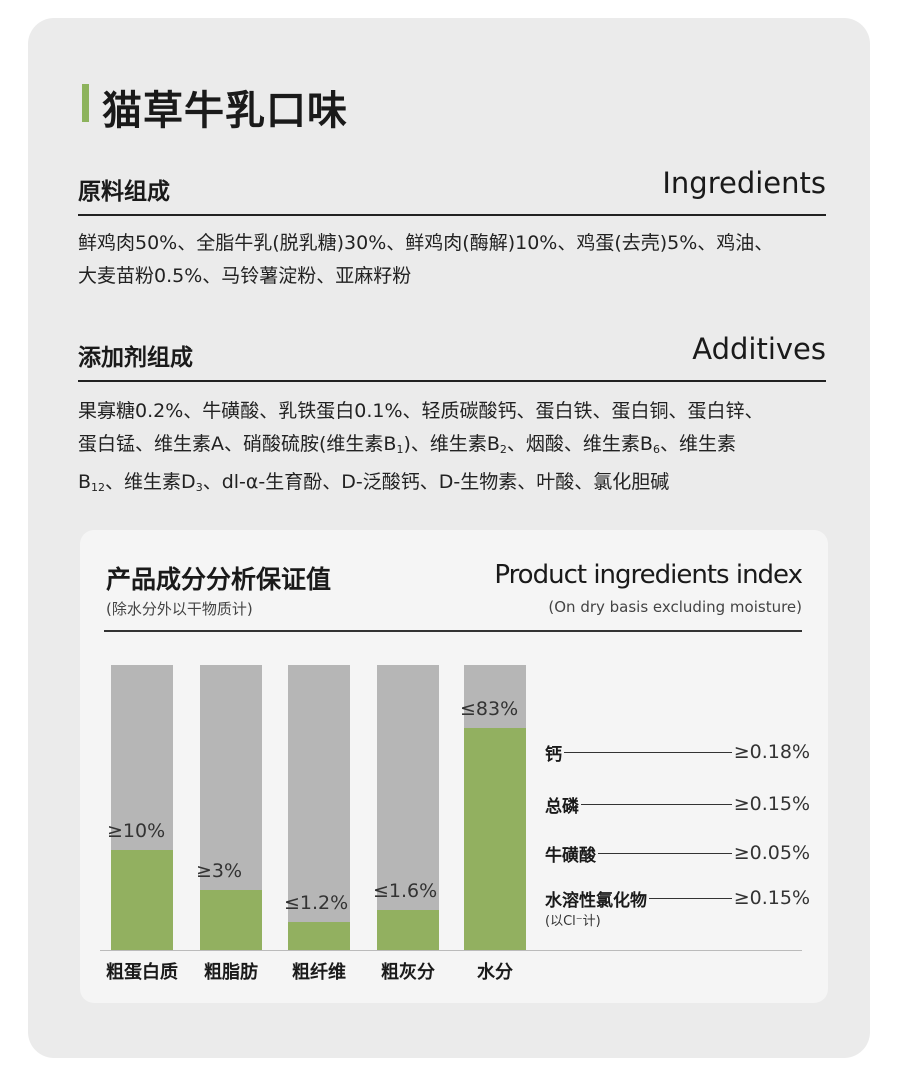 This screenshot has height=1072, width=900. Describe the element at coordinates (570, 855) in the screenshot. I see `mineral-name: 牛磺酸` at that location.